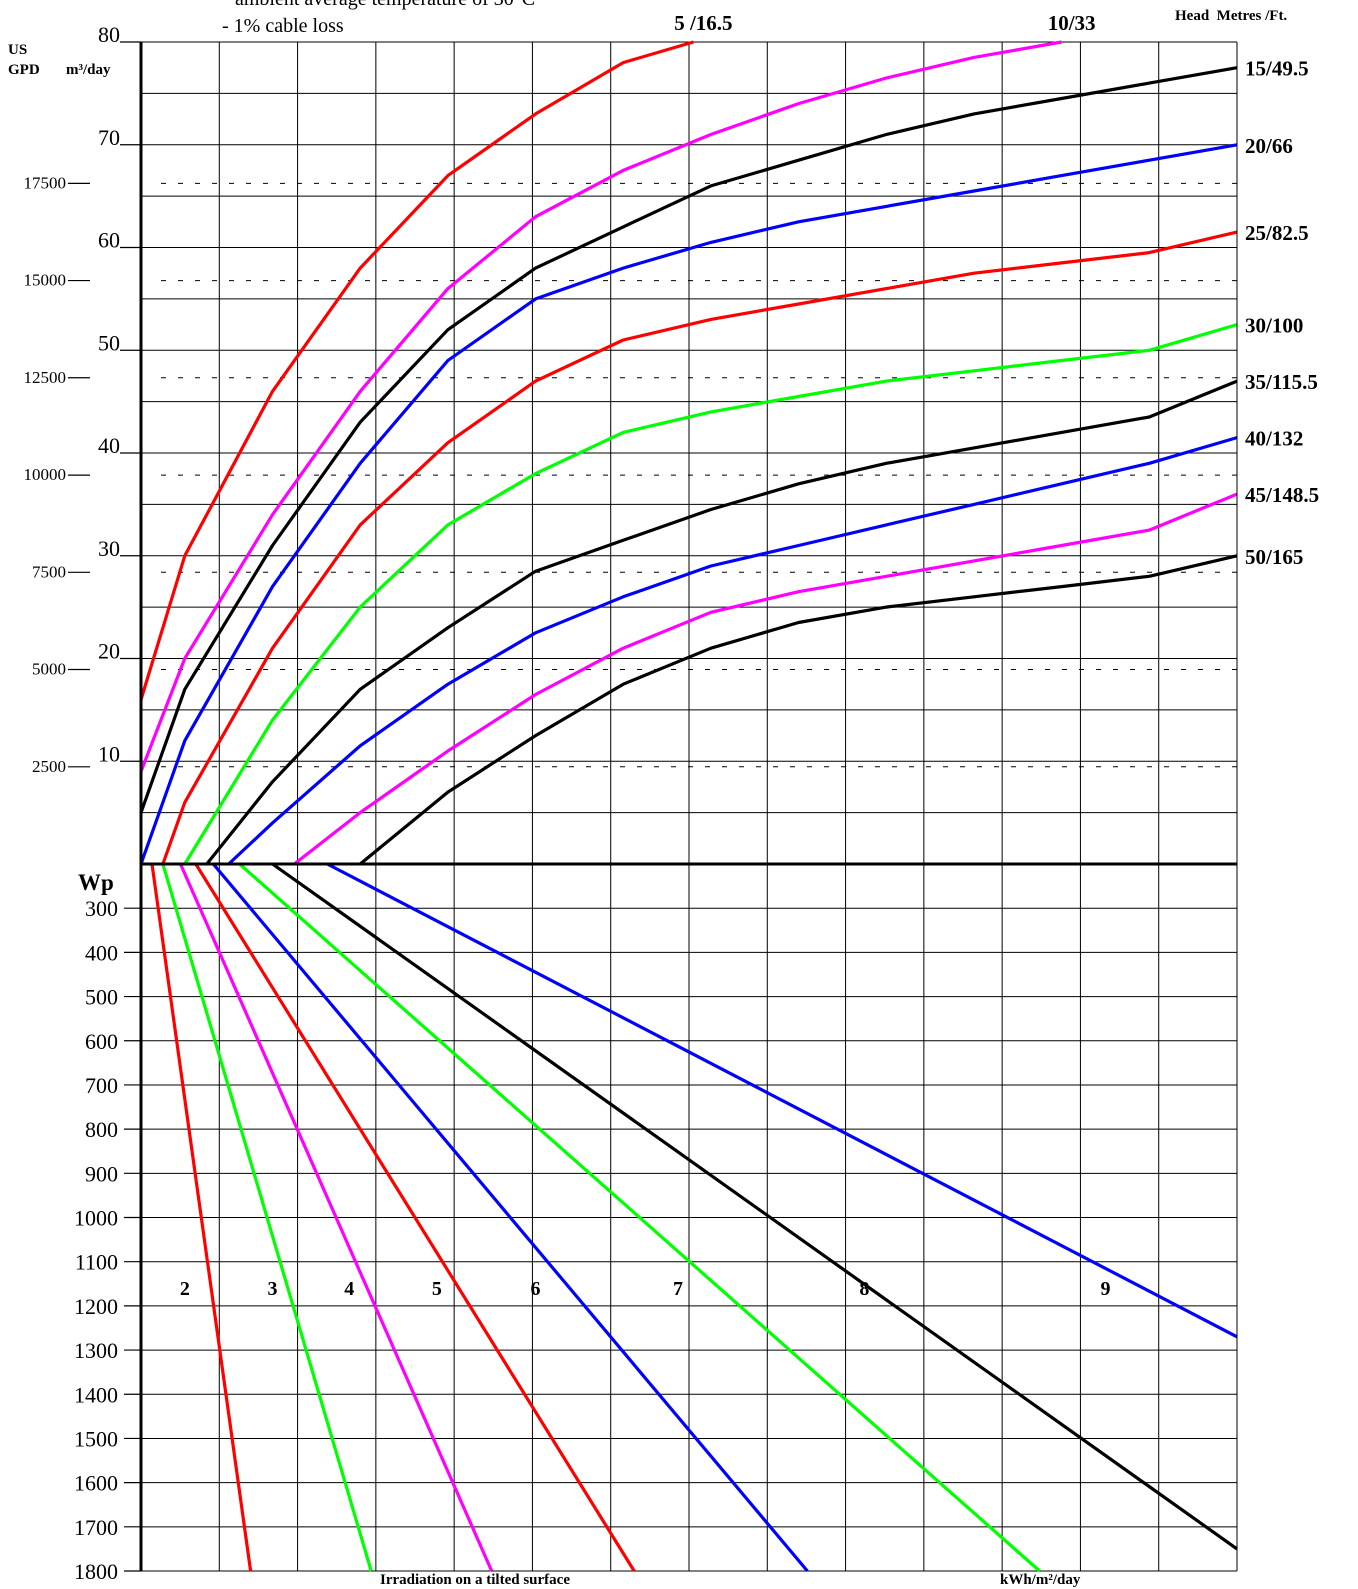 This screenshot has width=1358, height=1589. I want to click on wp-tick-label: 1500, so click(96, 1438).